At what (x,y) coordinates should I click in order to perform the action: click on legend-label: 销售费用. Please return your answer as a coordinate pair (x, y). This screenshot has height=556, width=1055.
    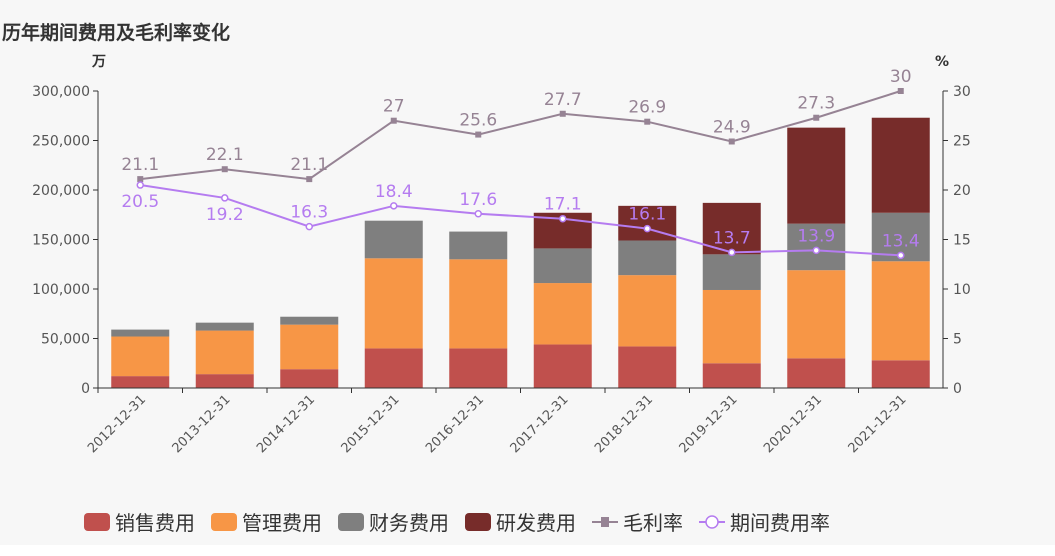
    Looking at the image, I should click on (155, 523).